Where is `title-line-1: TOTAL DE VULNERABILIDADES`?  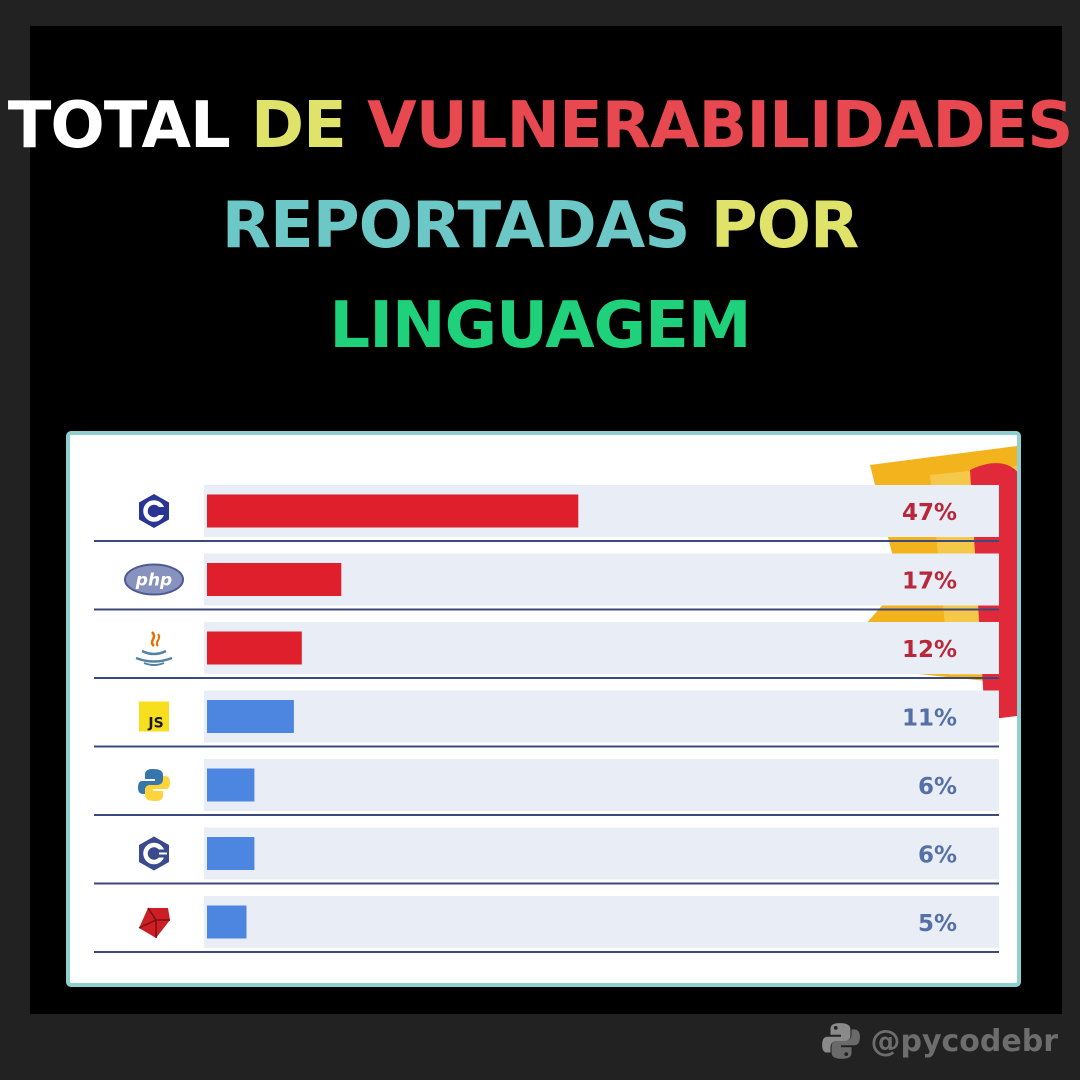
title-line-1: TOTAL DE VULNERABILIDADES is located at coordinates (540, 126).